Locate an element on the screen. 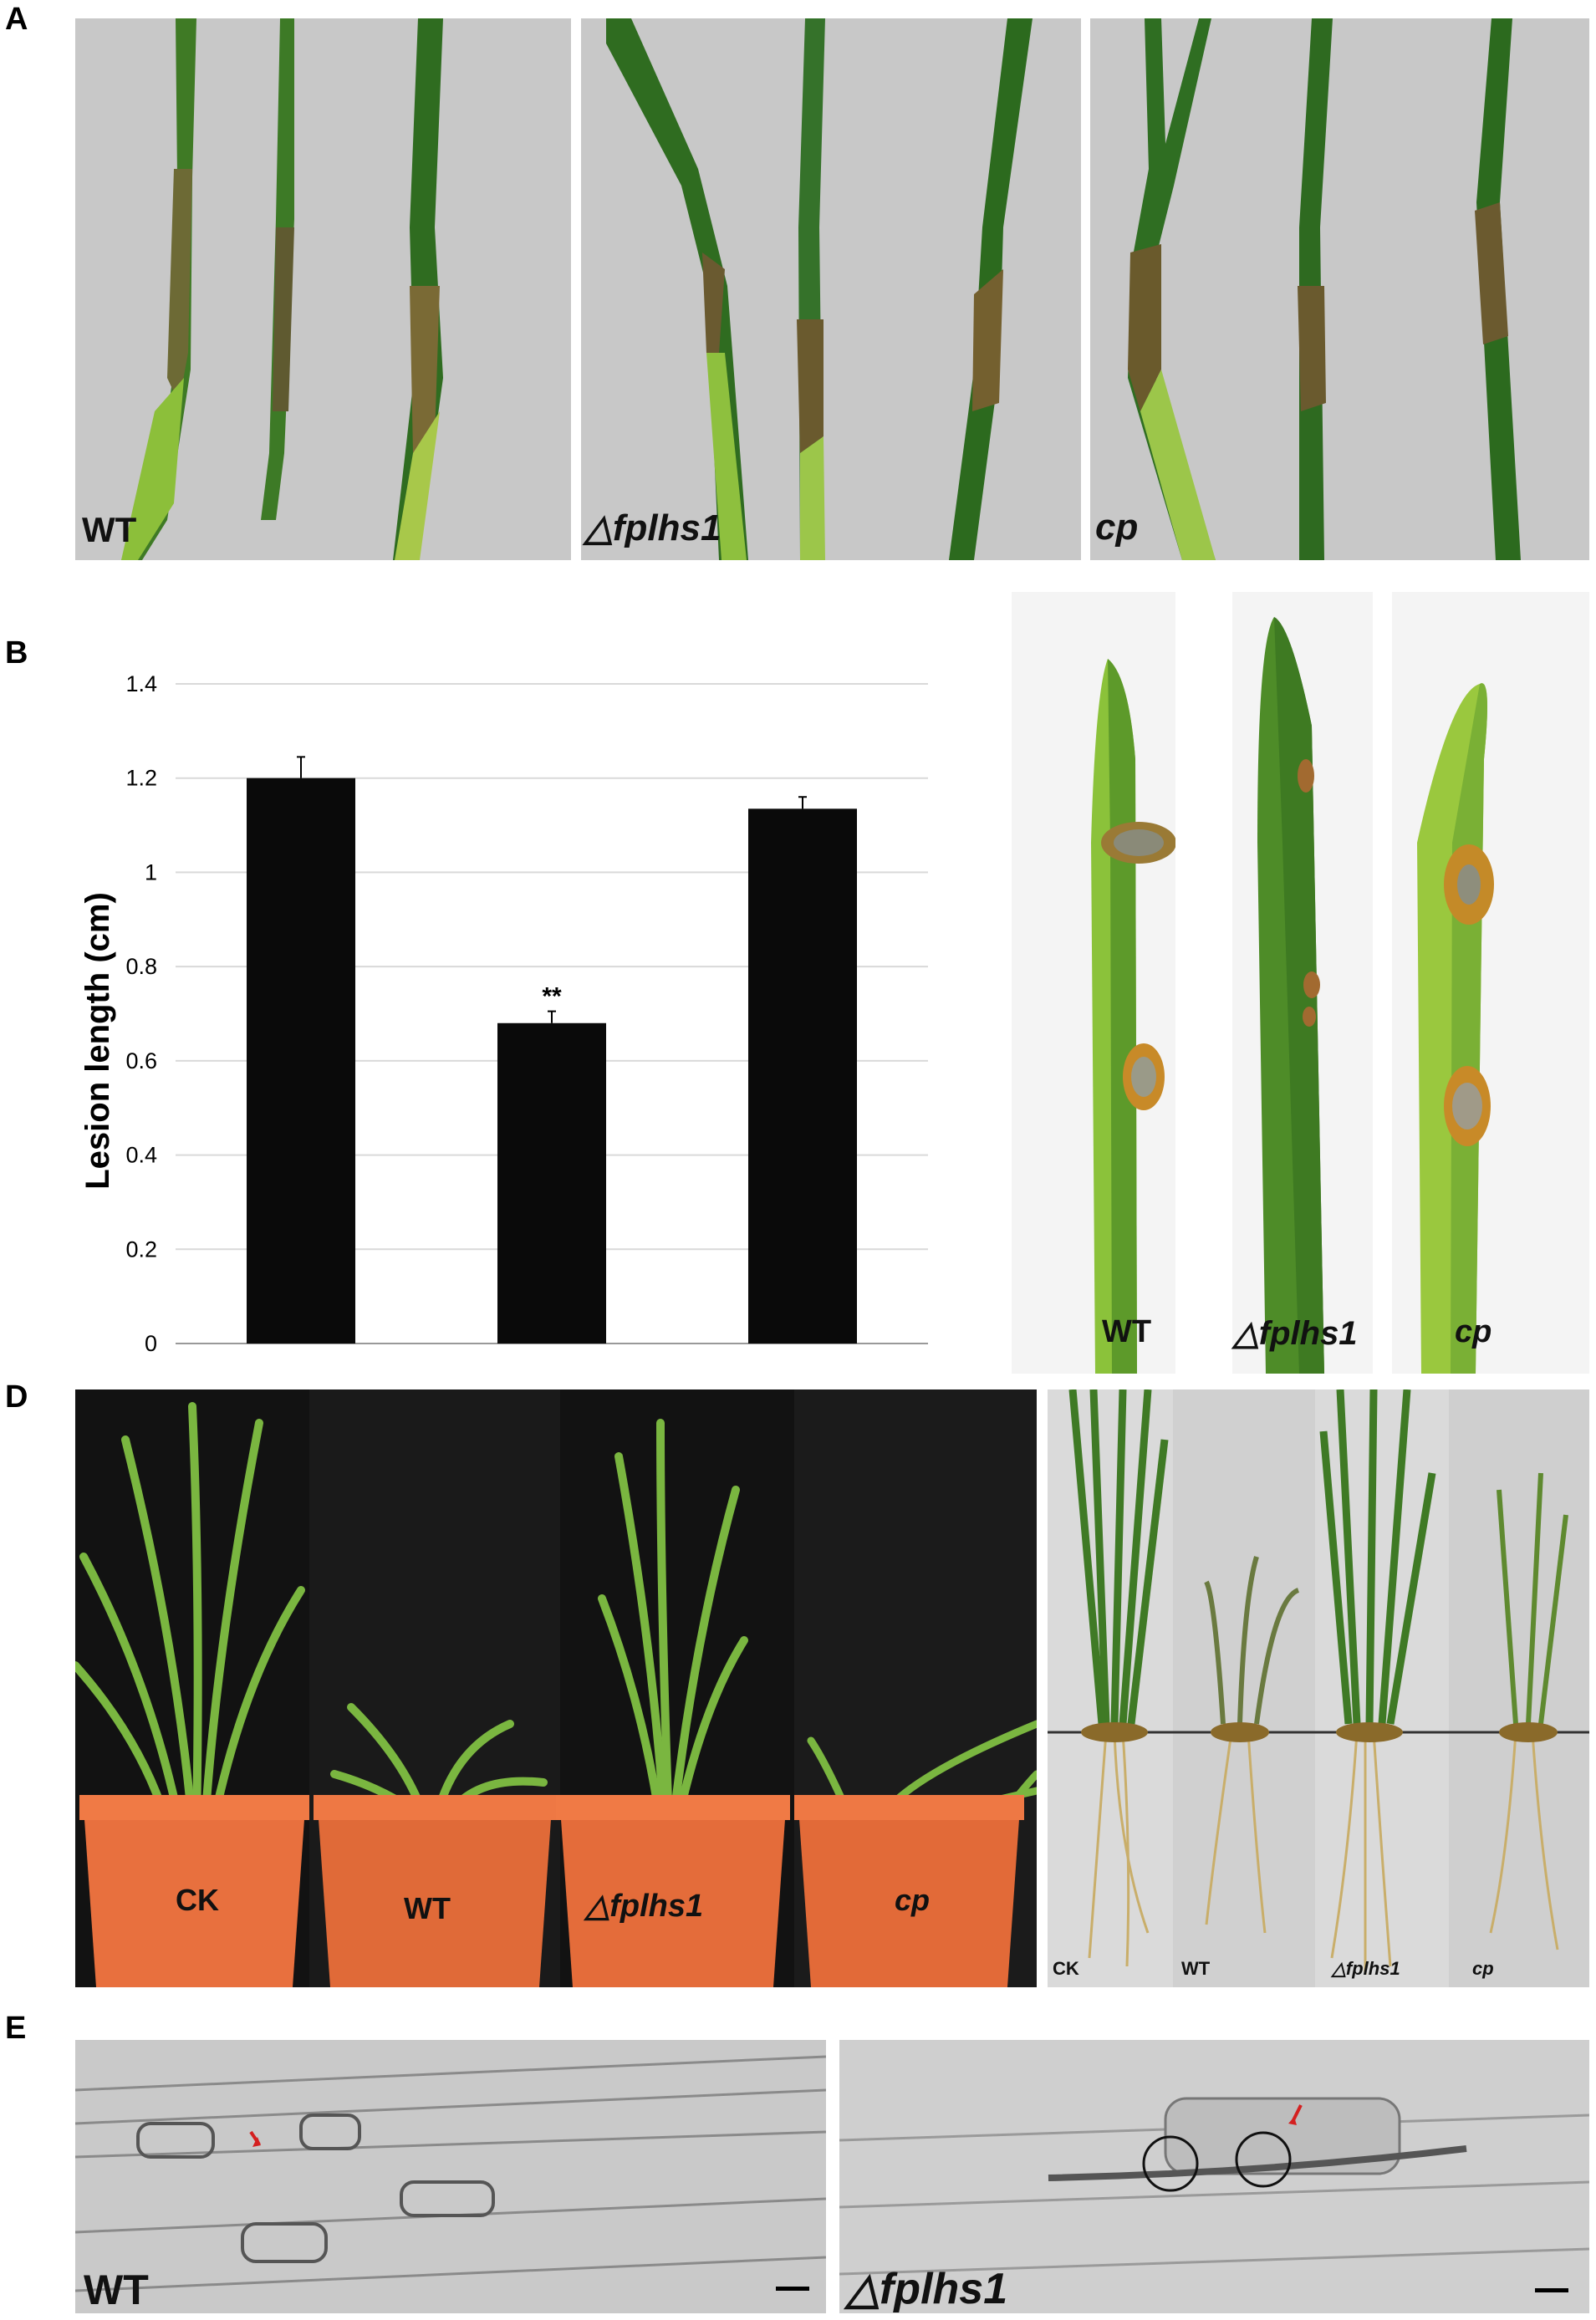 The height and width of the screenshot is (2320, 1596). panel-e-letter: E is located at coordinates (16, 2028).